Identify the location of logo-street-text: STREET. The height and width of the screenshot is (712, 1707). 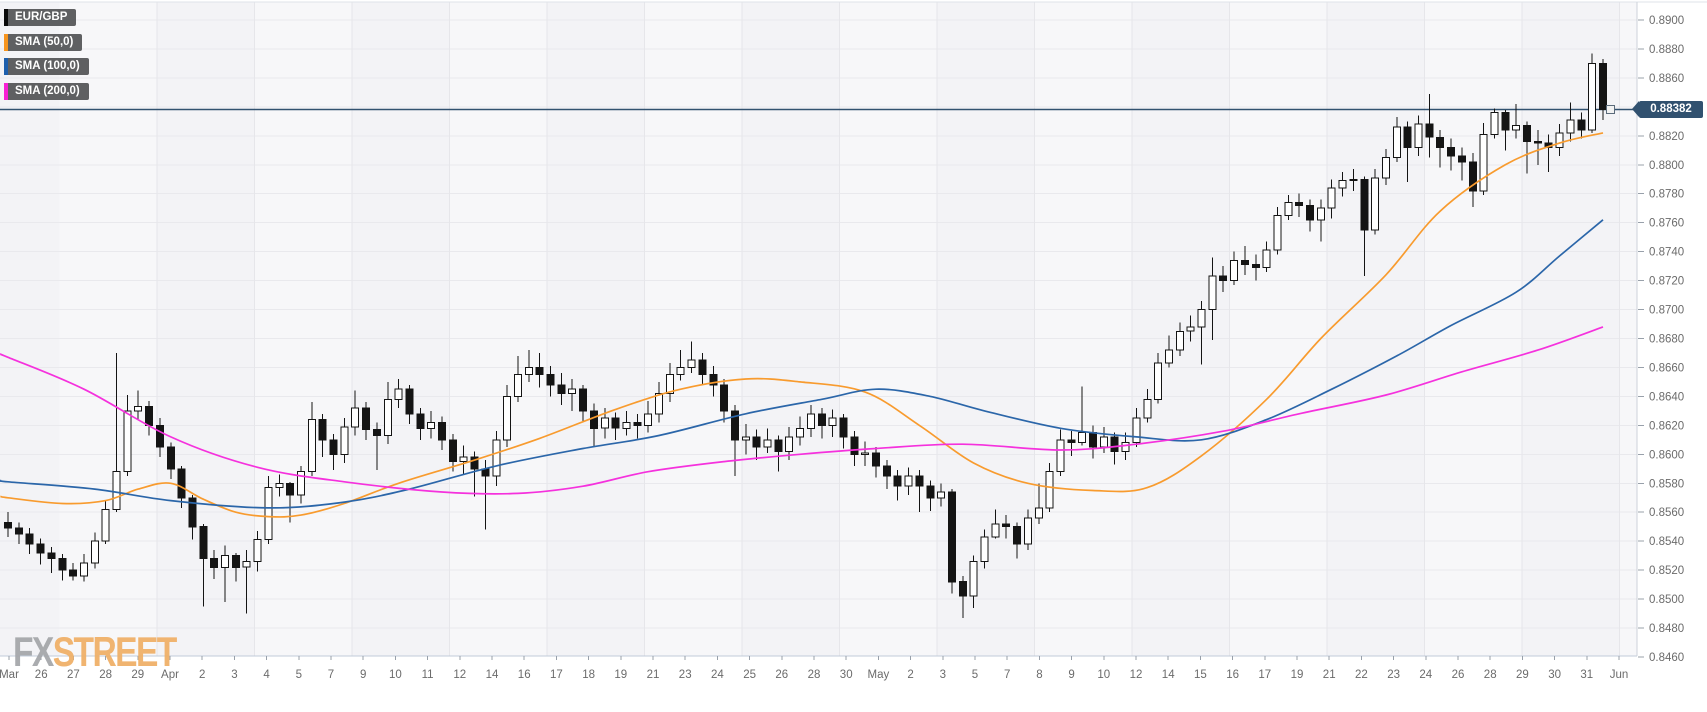
(115, 651).